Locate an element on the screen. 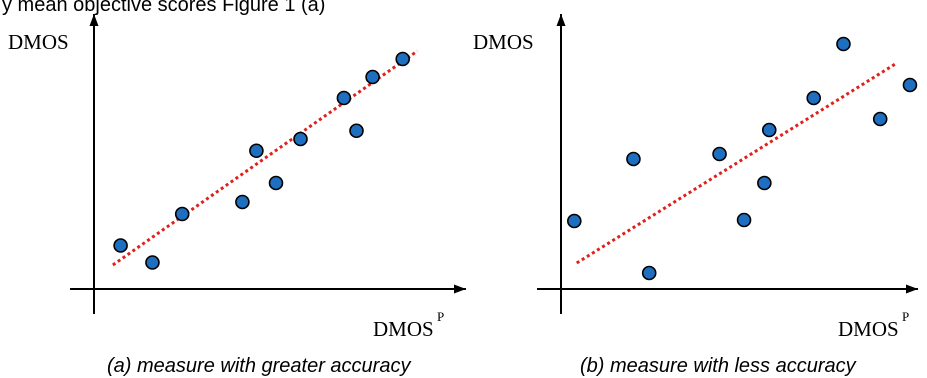 This screenshot has height=378, width=927. panel-a-caption: (a) measure with greater accuracy is located at coordinates (259, 366).